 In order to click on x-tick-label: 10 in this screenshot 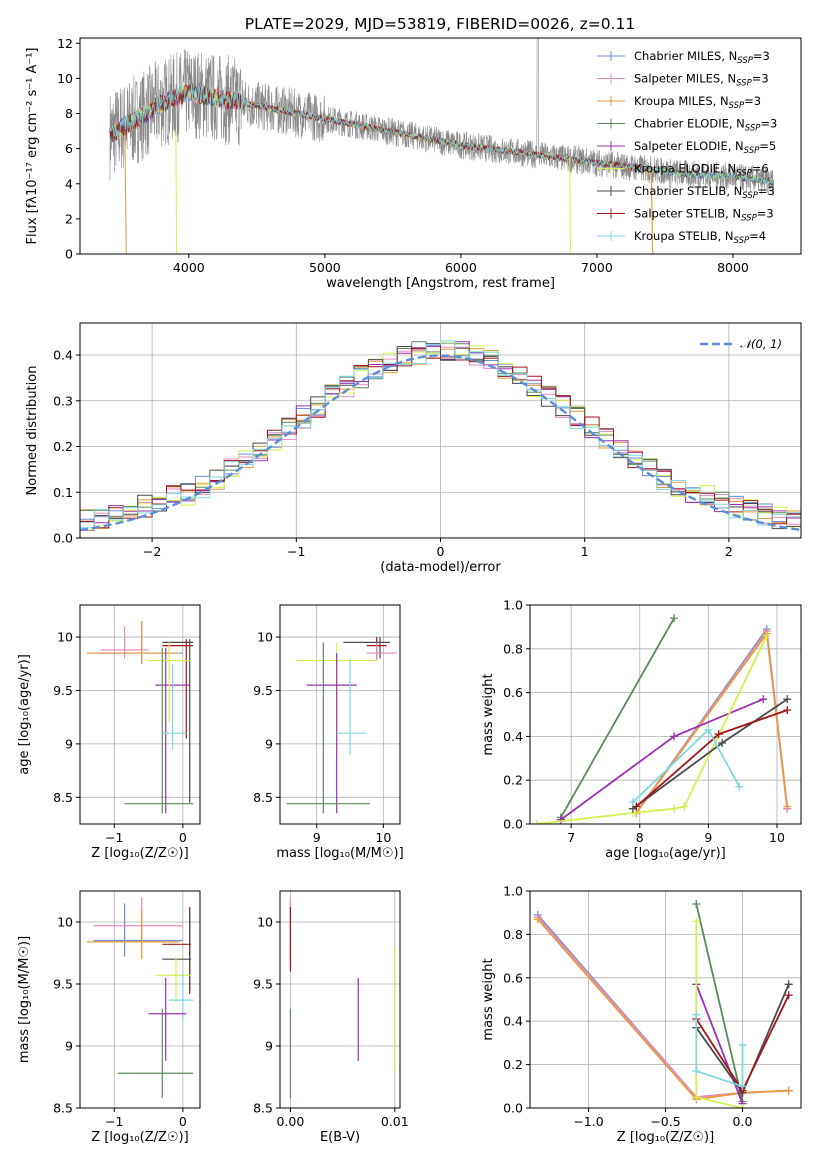, I will do `click(383, 837)`.